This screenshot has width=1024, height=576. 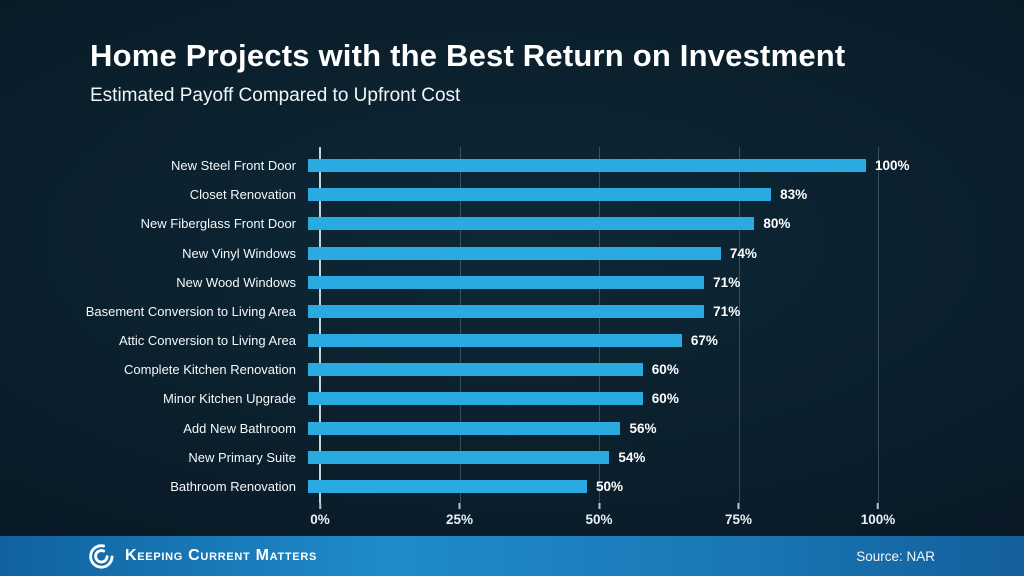 What do you see at coordinates (239, 428) in the screenshot?
I see `category-label: Add New Bathroom` at bounding box center [239, 428].